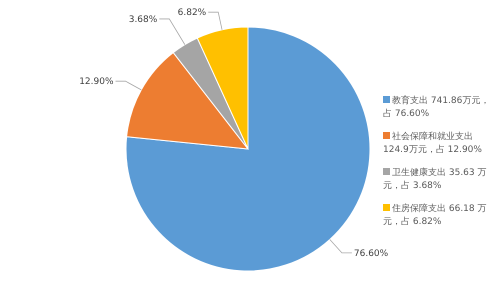 The width and height of the screenshot is (500, 307). I want to click on data-label: 6.82%, so click(192, 13).